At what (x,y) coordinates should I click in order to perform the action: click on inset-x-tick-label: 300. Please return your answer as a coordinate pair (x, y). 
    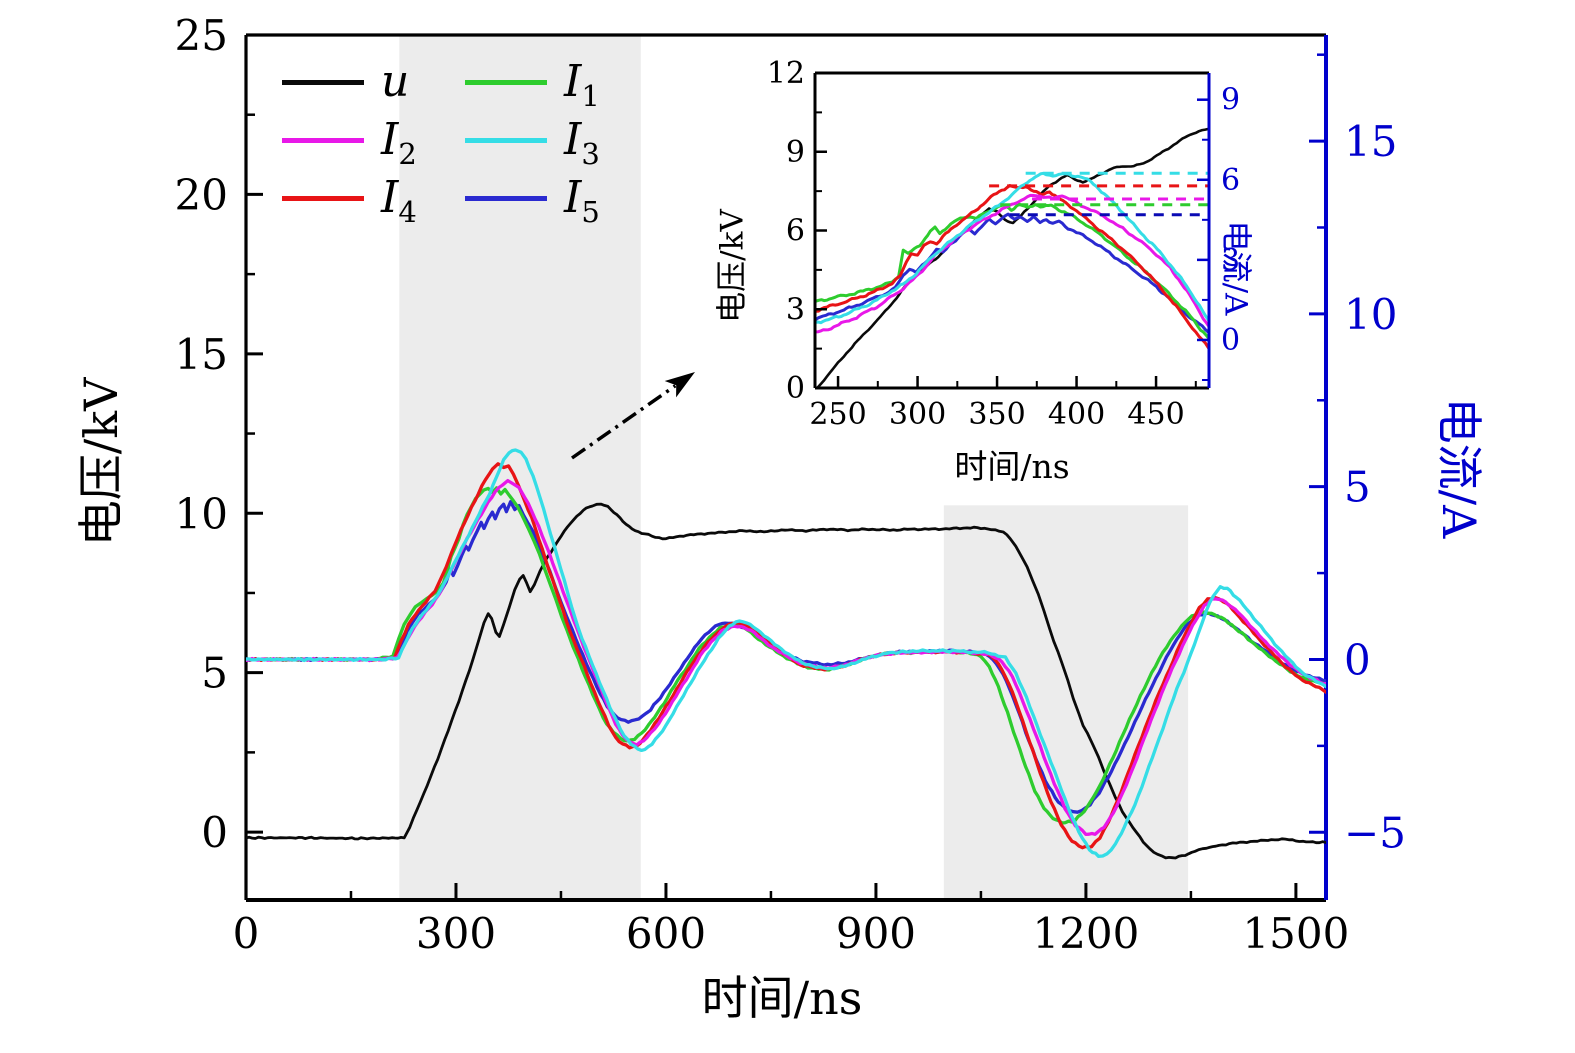
    Looking at the image, I should click on (917, 414).